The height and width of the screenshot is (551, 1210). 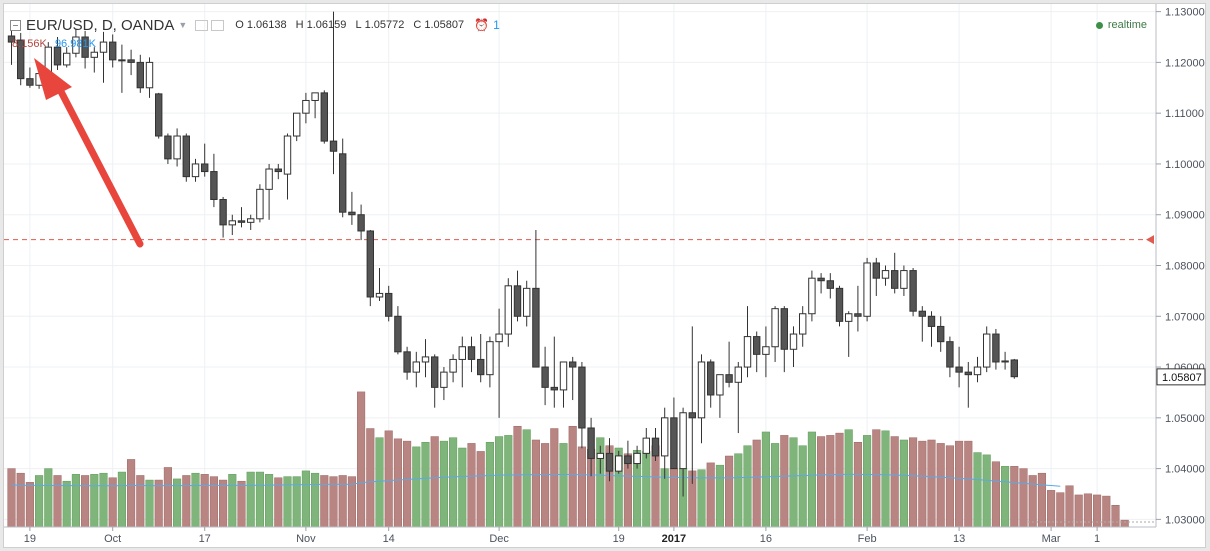 I want to click on last-price-box, so click(x=1181, y=377).